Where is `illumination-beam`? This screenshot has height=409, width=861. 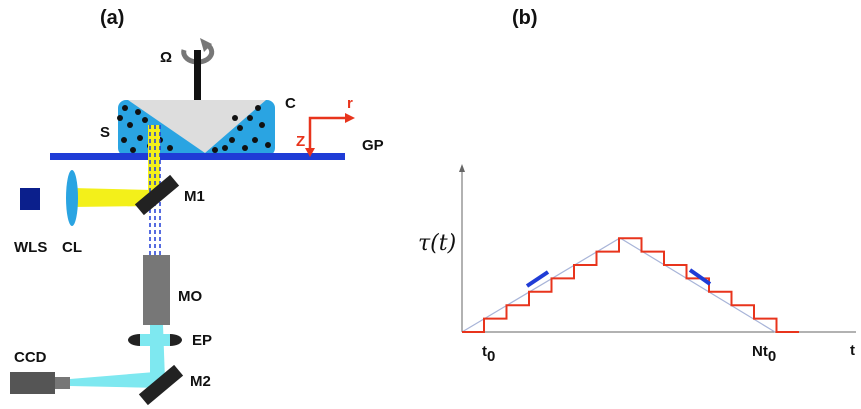 illumination-beam is located at coordinates (154, 160).